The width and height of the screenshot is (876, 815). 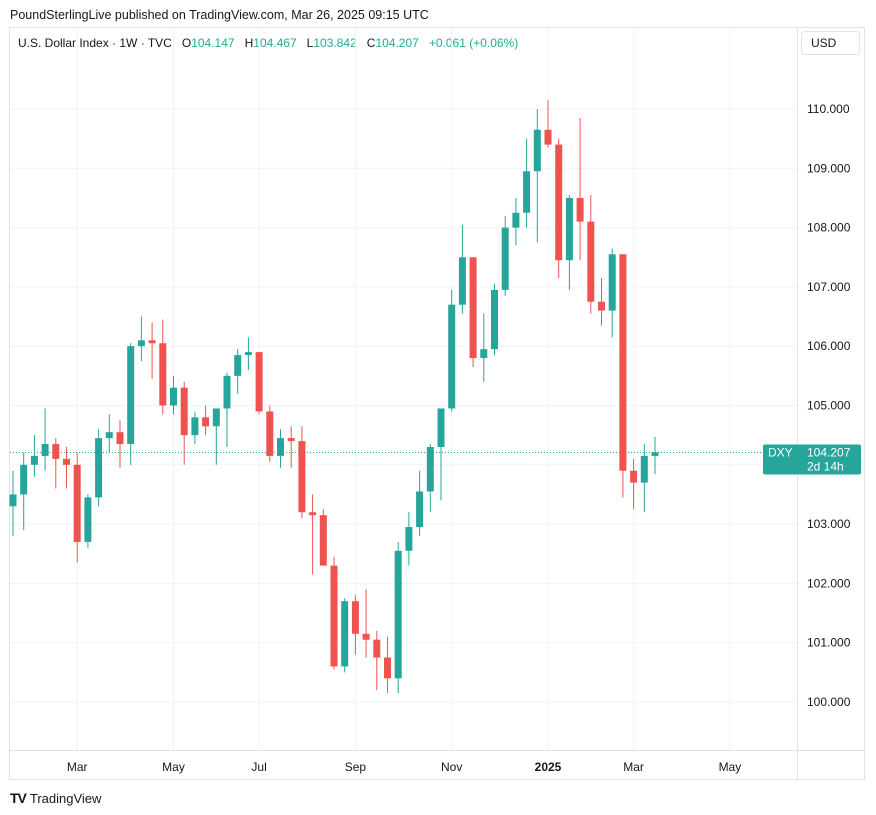 What do you see at coordinates (829, 168) in the screenshot?
I see `price-tick-label: 109.000` at bounding box center [829, 168].